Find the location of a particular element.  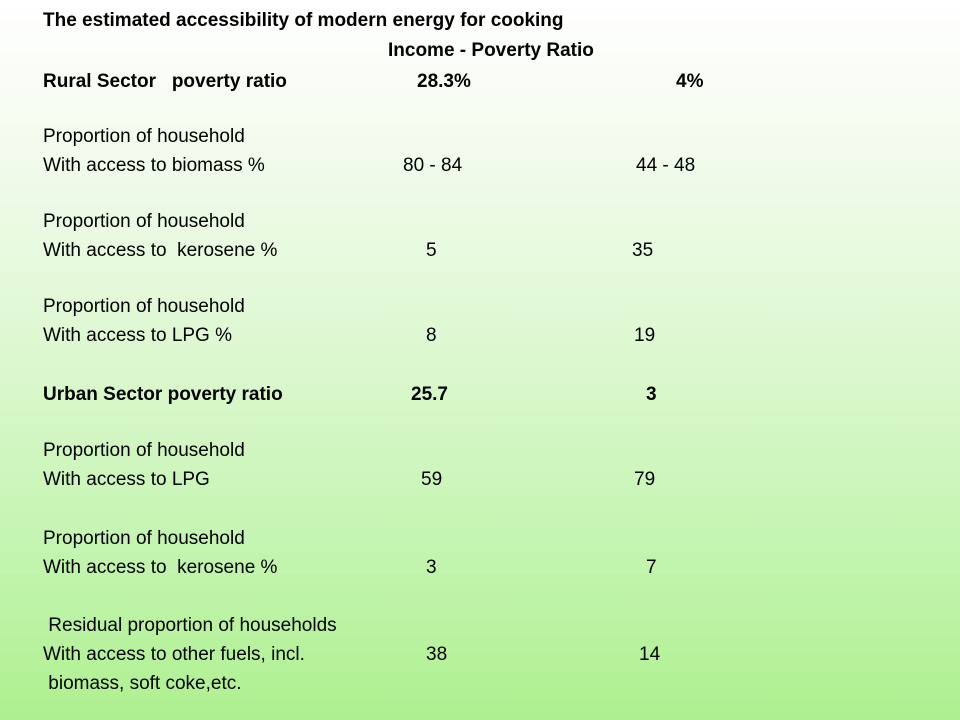

lpg-rural-col2: 19 is located at coordinates (645, 335).